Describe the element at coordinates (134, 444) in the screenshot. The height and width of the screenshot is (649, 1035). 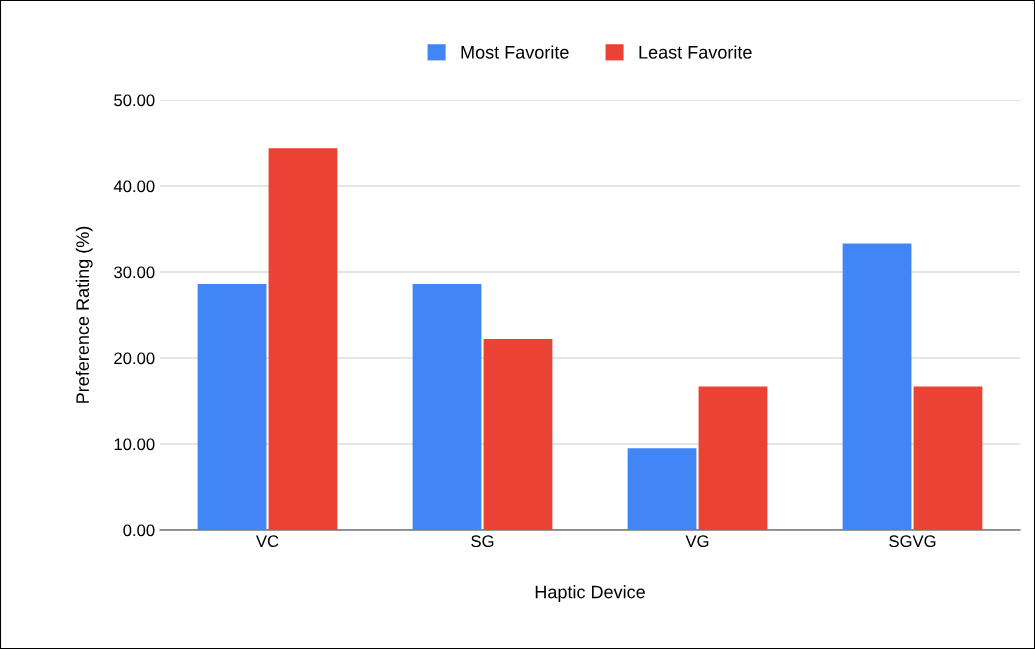
I see `y-tick-label: 10.00` at that location.